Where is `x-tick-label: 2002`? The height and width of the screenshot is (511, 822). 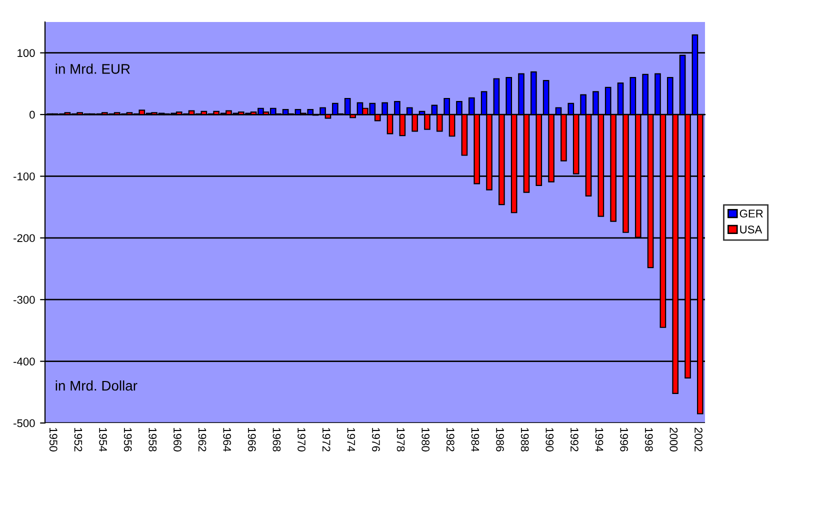
x-tick-label: 2002 is located at coordinates (698, 440).